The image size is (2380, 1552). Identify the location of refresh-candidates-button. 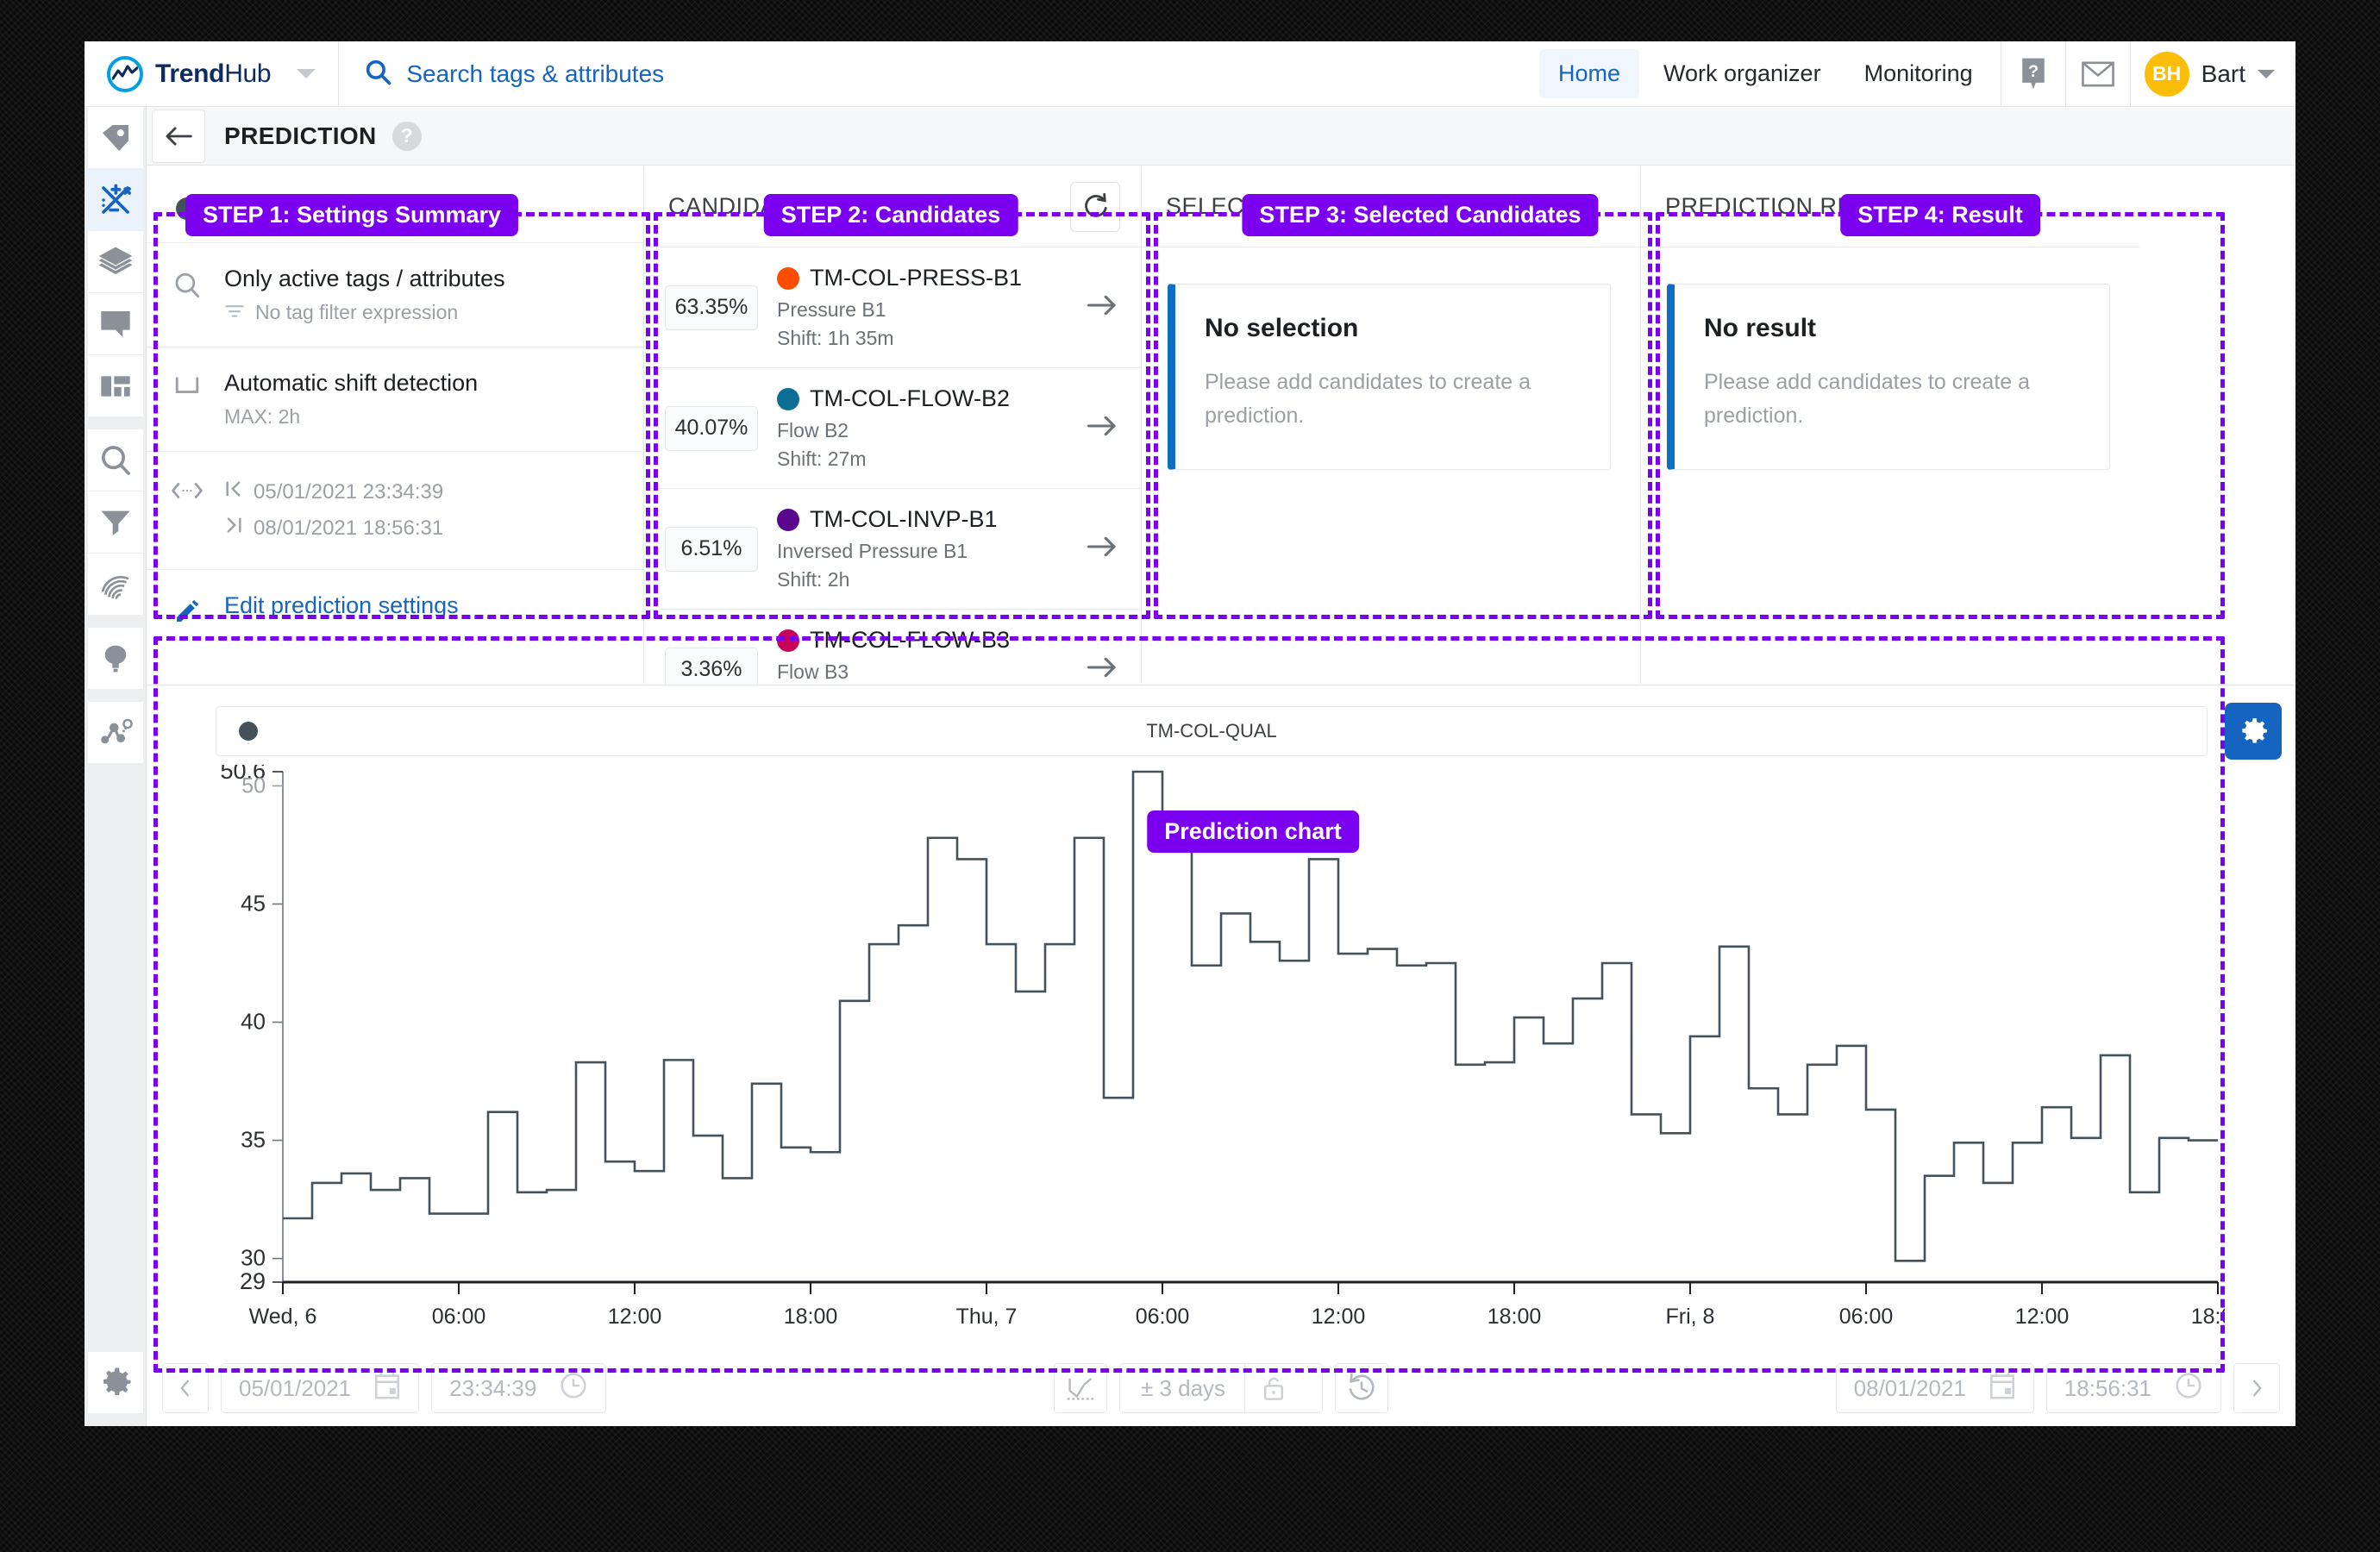
(1095, 207).